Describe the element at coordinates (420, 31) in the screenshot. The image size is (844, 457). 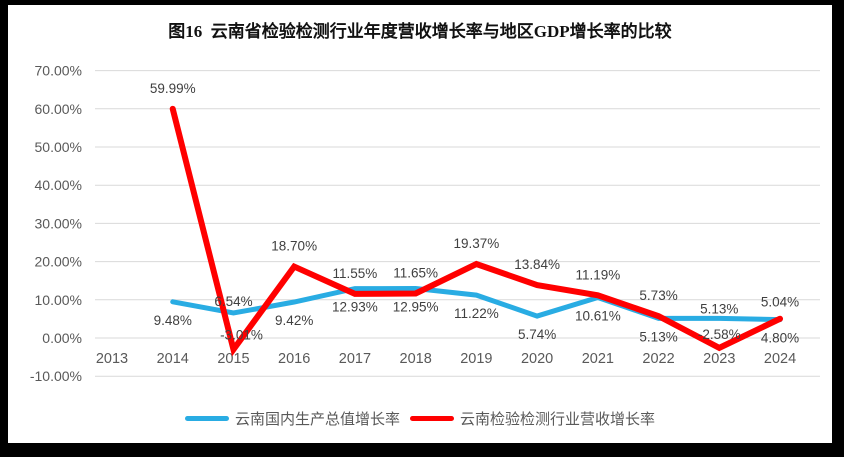
I see `chart-title: 图16 云南省检验检测行业年度营收增长率与地区GDP增长率的比较` at that location.